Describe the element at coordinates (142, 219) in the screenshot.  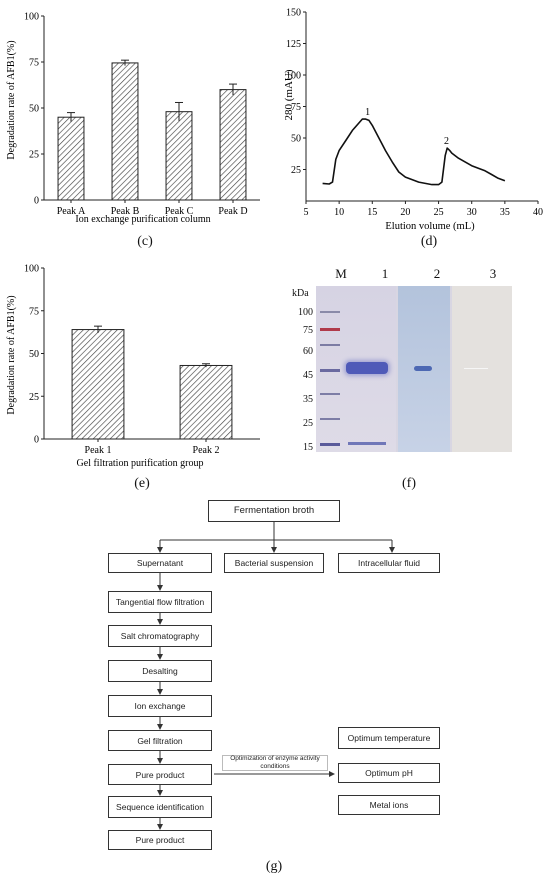
I see `x-axis-label: Ion exchange purification column` at that location.